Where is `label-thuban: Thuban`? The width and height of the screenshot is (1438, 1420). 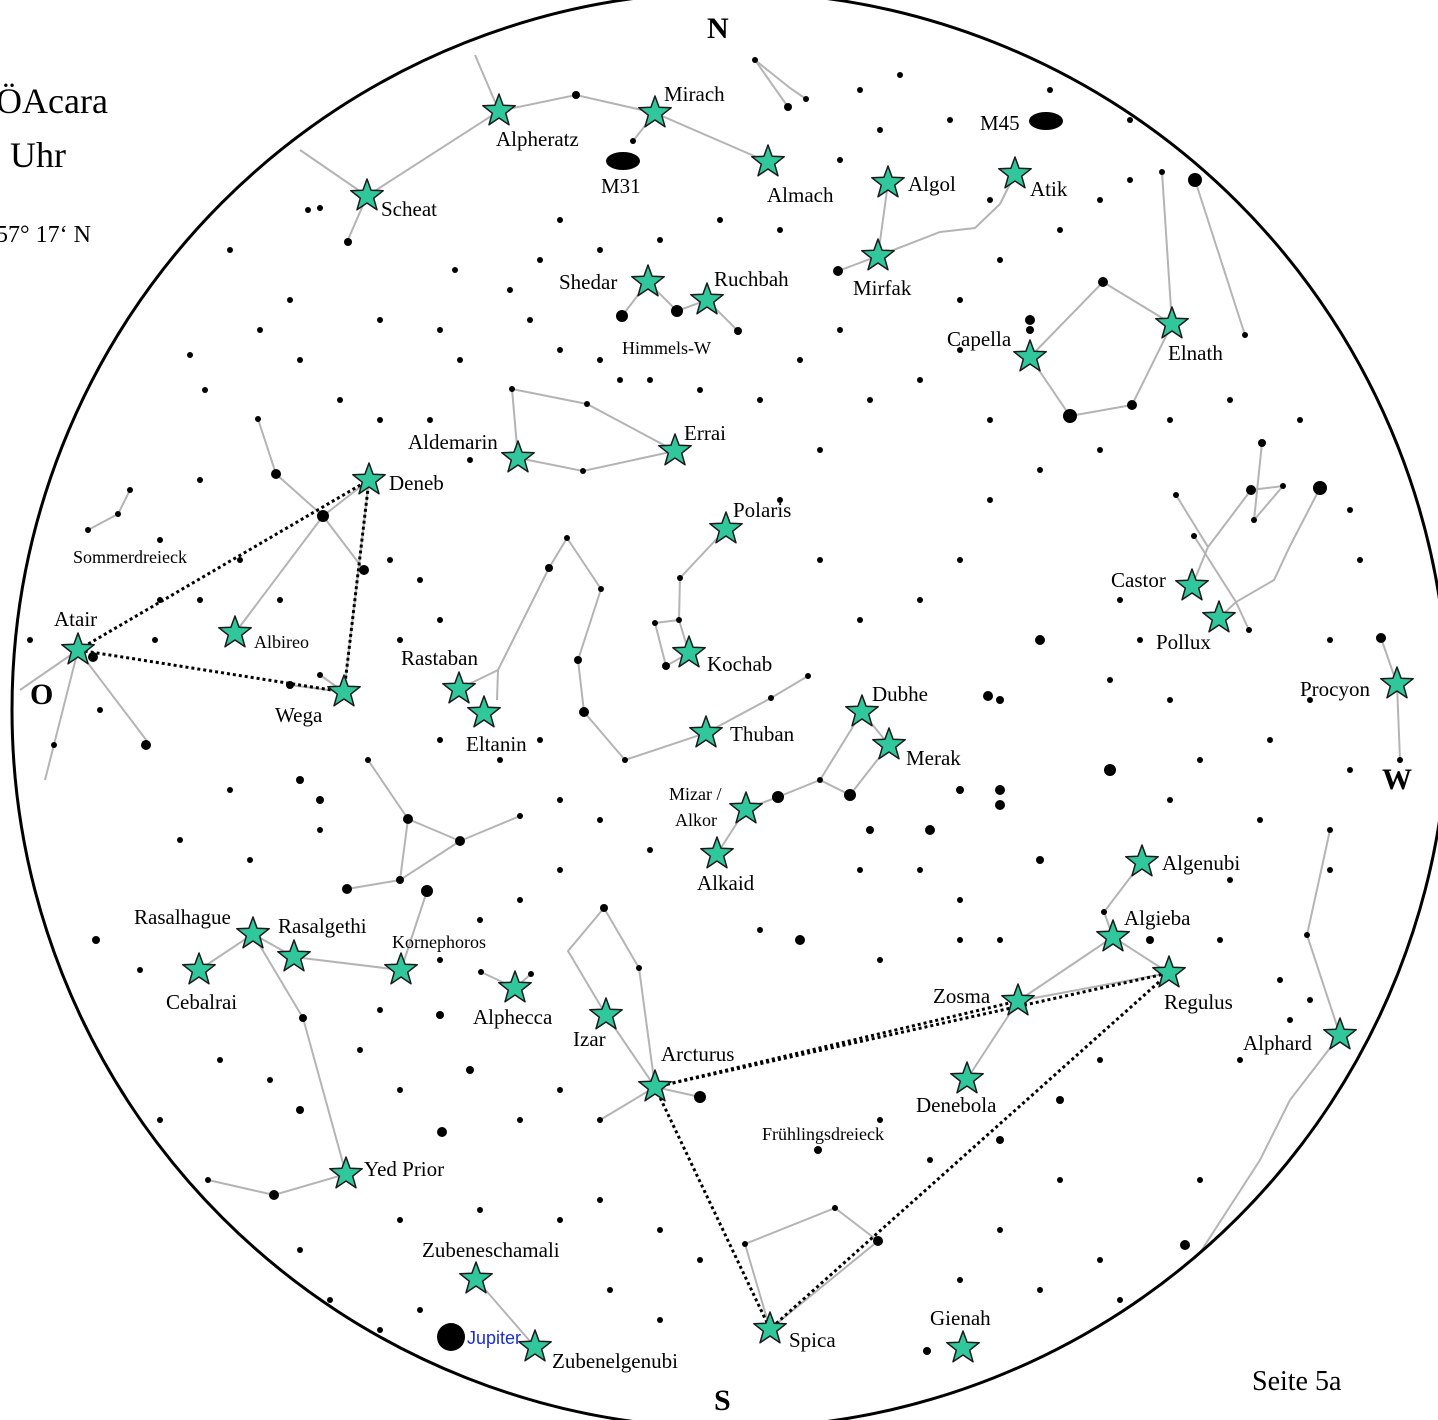 label-thuban: Thuban is located at coordinates (762, 734).